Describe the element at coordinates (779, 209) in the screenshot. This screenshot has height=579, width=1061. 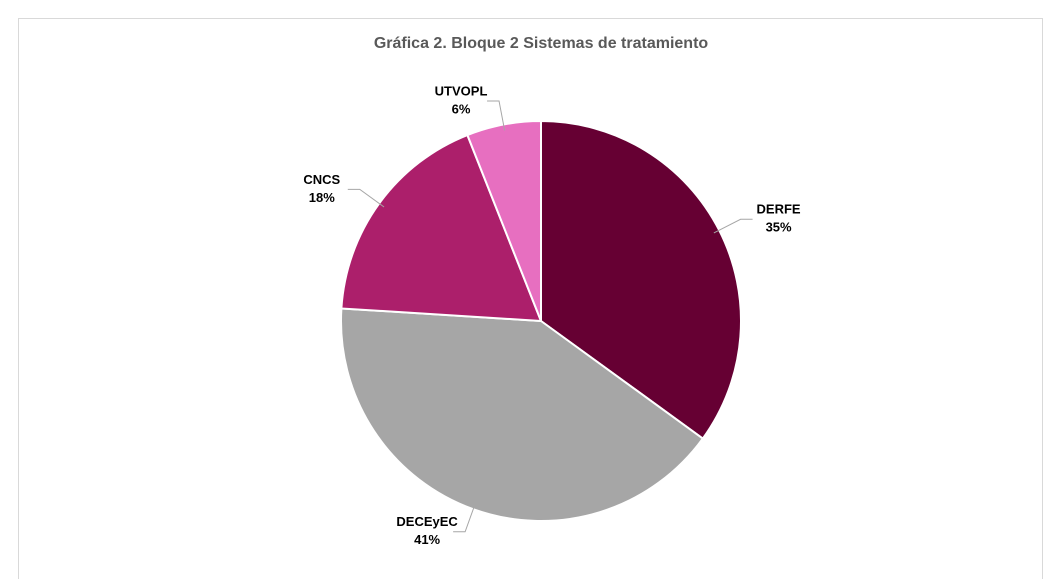
I see `data-label-name: DERFE` at that location.